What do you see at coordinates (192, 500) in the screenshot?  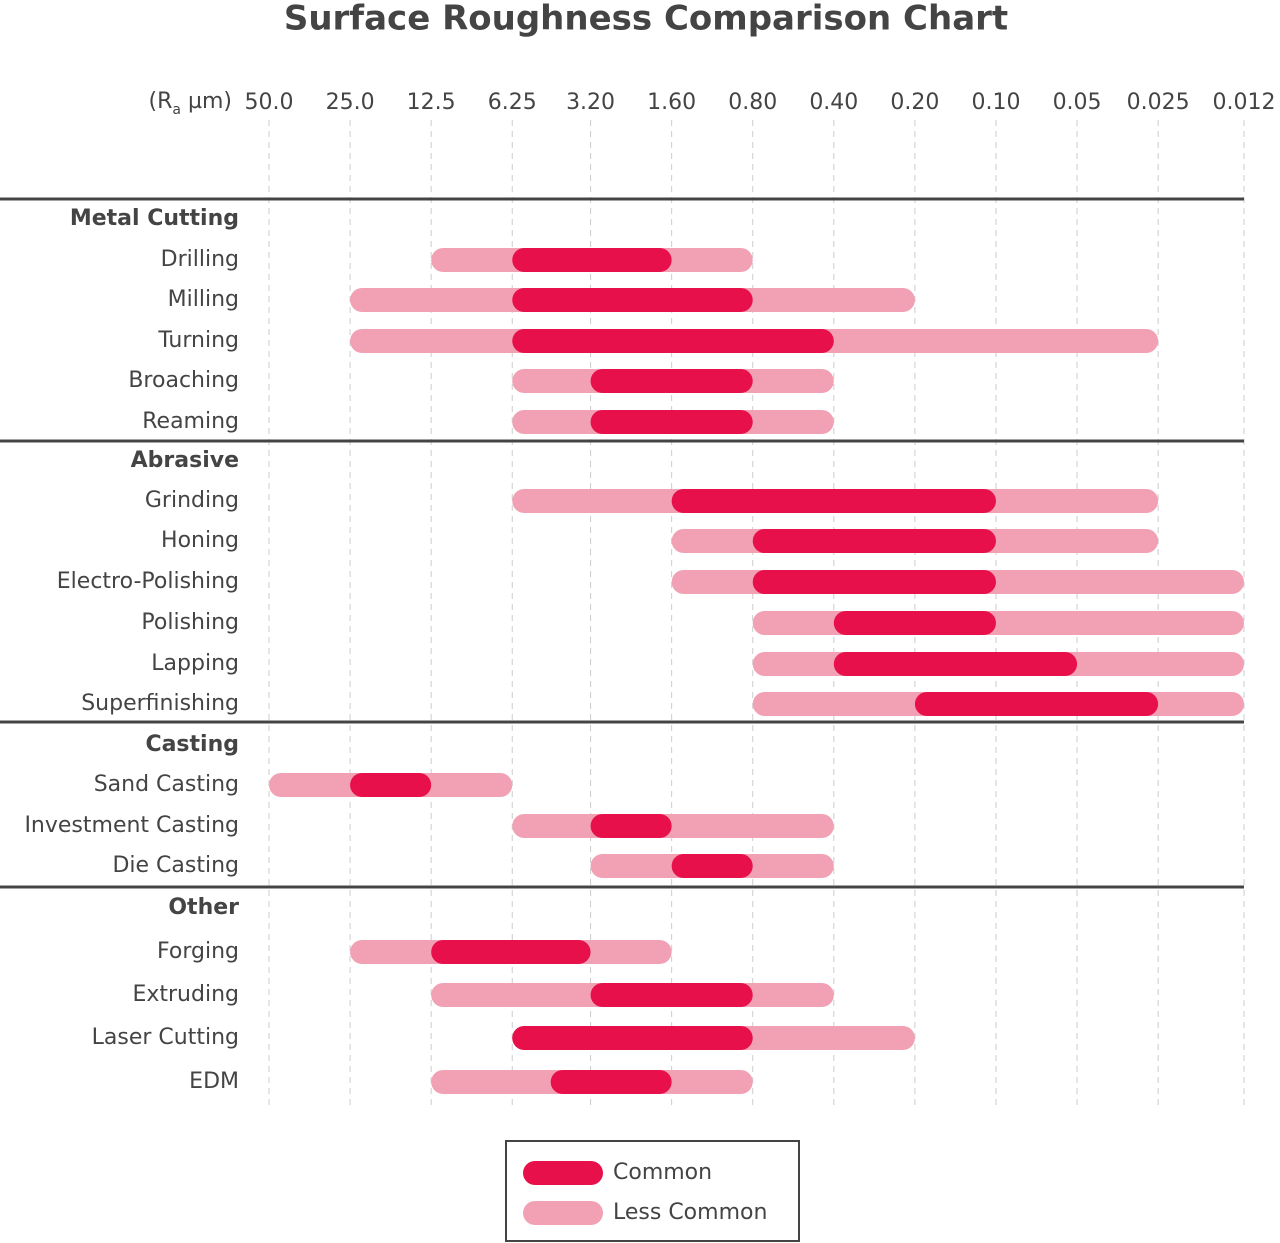 I see `category-label: Grinding` at bounding box center [192, 500].